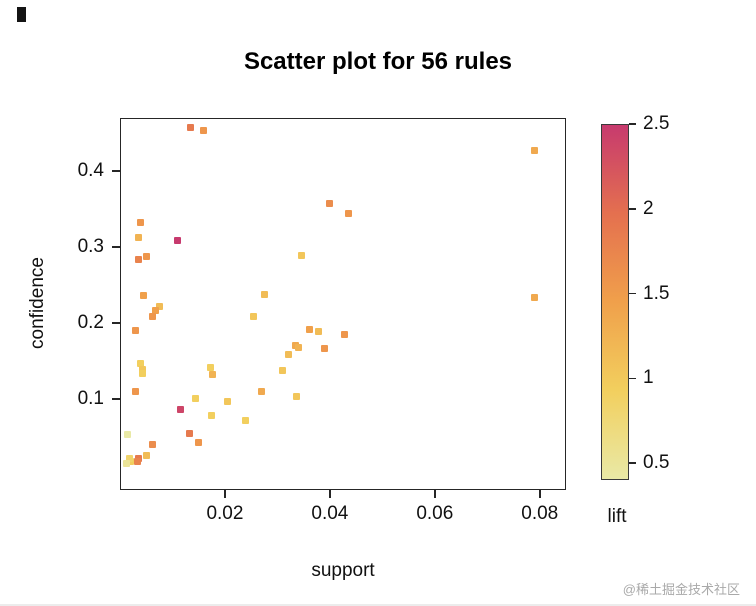 Image resolution: width=756 pixels, height=606 pixels. I want to click on legend-tick-label: 1, so click(648, 378).